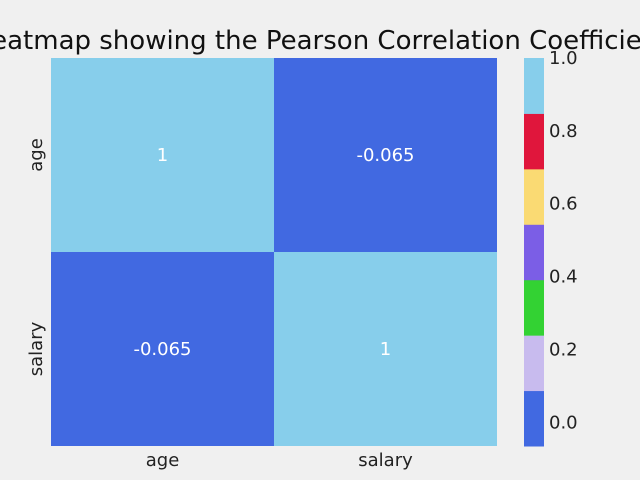 The image size is (640, 480). Describe the element at coordinates (563, 131) in the screenshot. I see `colorbar-tick-label: 0.8` at that location.